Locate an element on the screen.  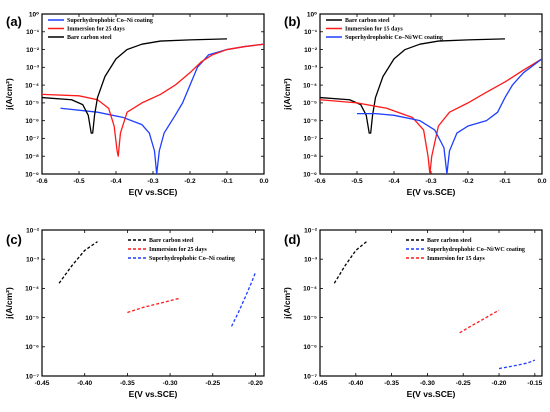
panel-label: (d) is located at coordinates (292, 239).